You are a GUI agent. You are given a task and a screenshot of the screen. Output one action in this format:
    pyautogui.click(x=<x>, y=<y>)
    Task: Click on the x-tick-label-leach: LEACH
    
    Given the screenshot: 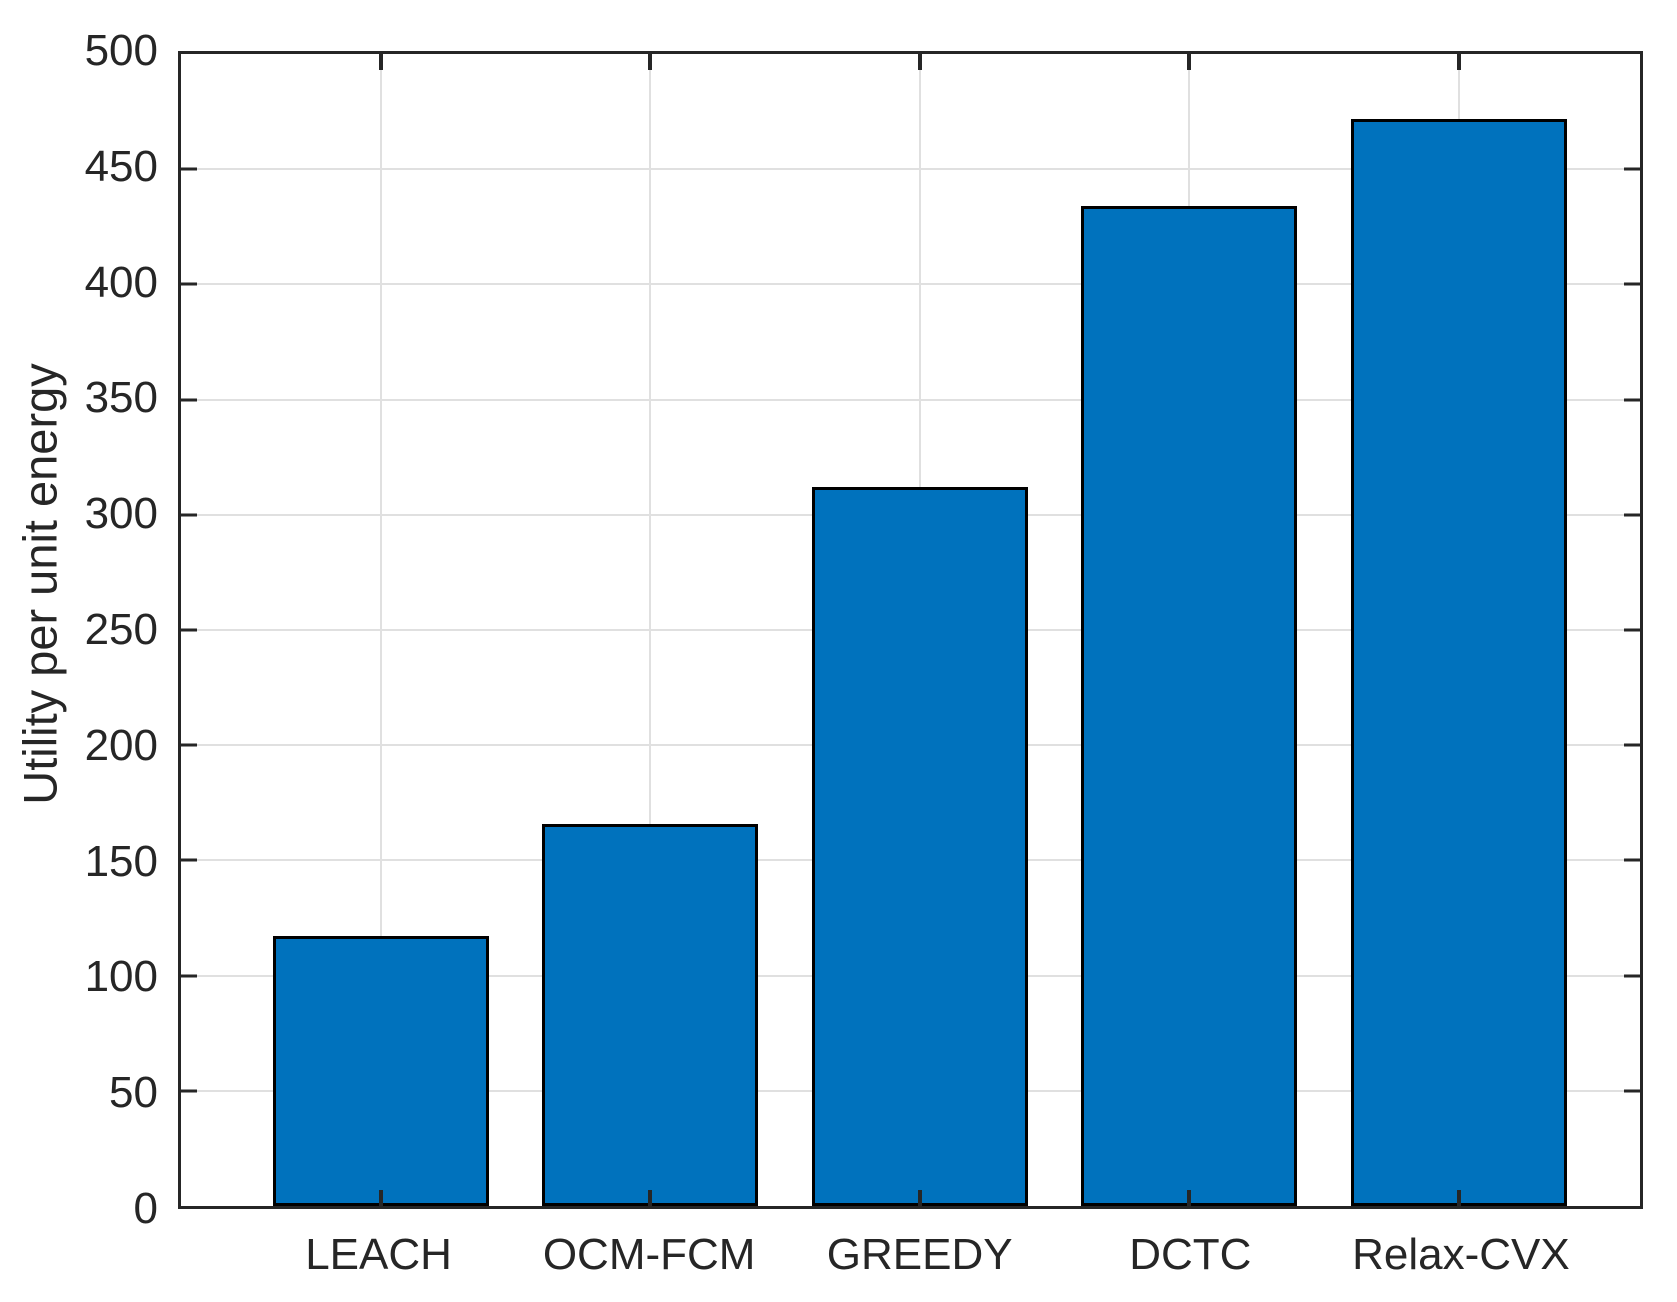 What is the action you would take?
    pyautogui.click(x=378, y=1254)
    